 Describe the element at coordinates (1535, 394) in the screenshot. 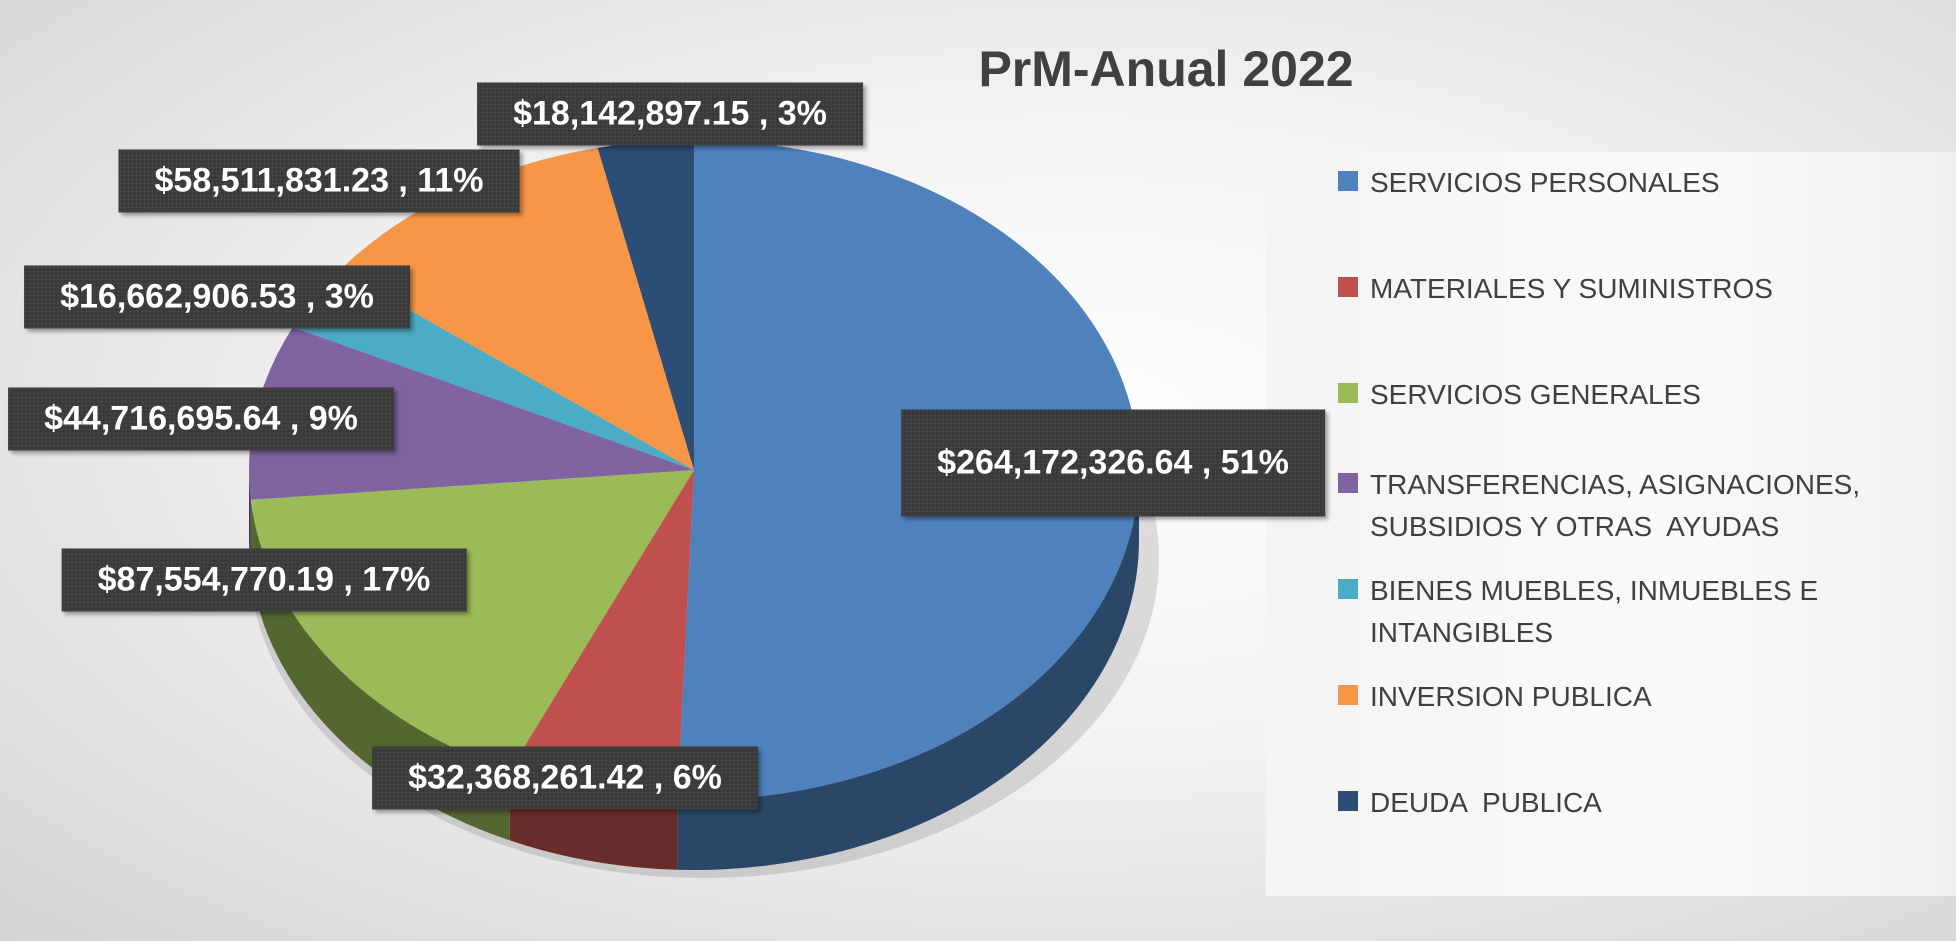

I see `legend-label: SERVICIOS GENERALES` at that location.